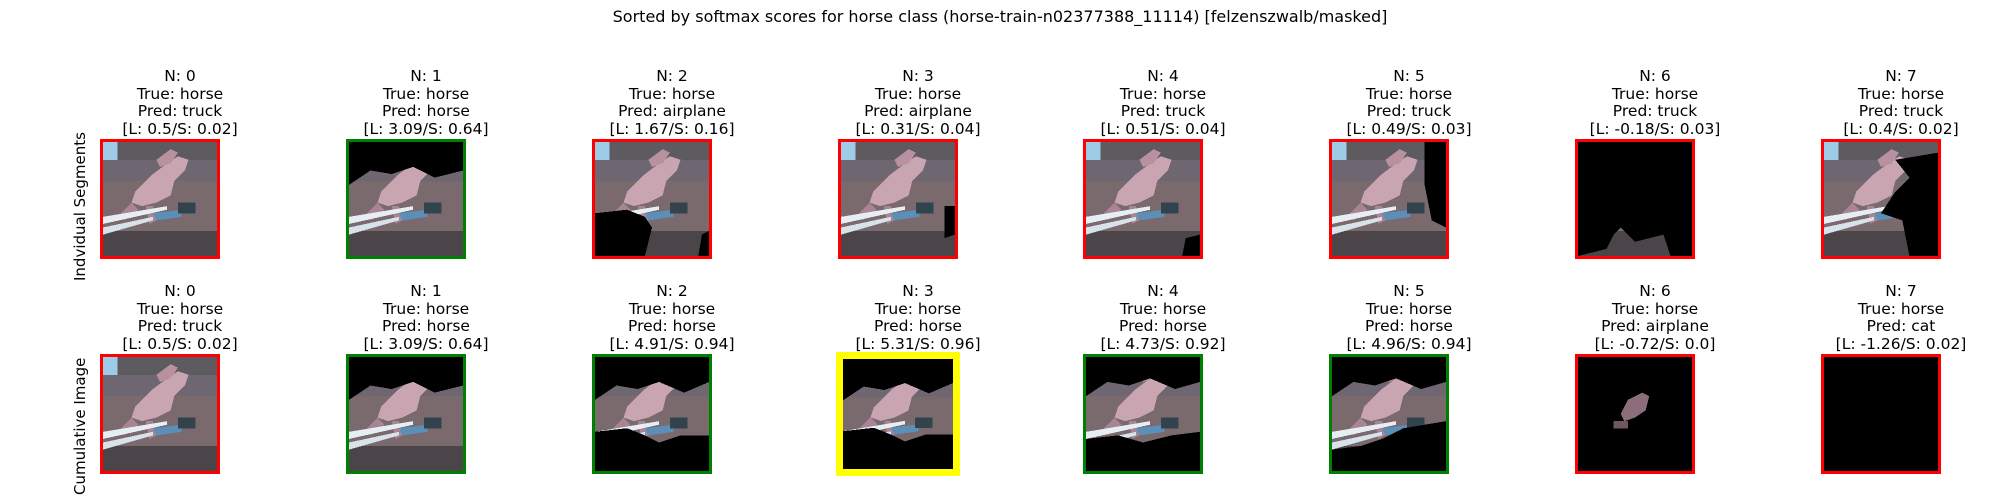  What do you see at coordinates (1901, 76) in the screenshot?
I see `panel-index-label: N: 7` at bounding box center [1901, 76].